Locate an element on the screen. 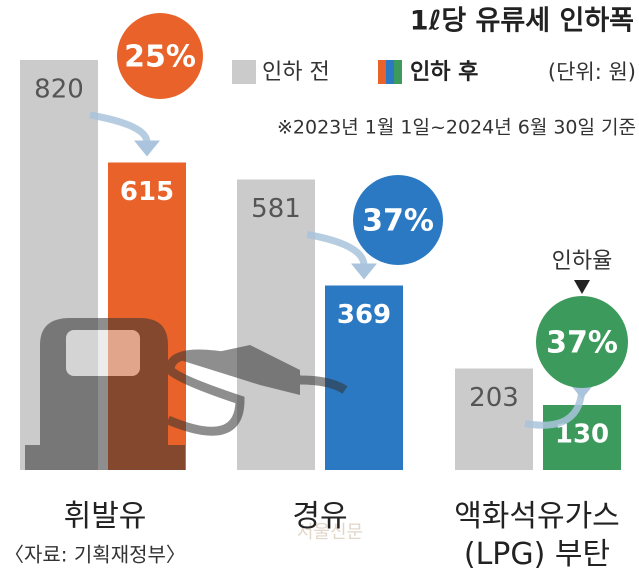  x-tick-label: 액화석유가스 (LPG) 부탄 is located at coordinates (537, 535).